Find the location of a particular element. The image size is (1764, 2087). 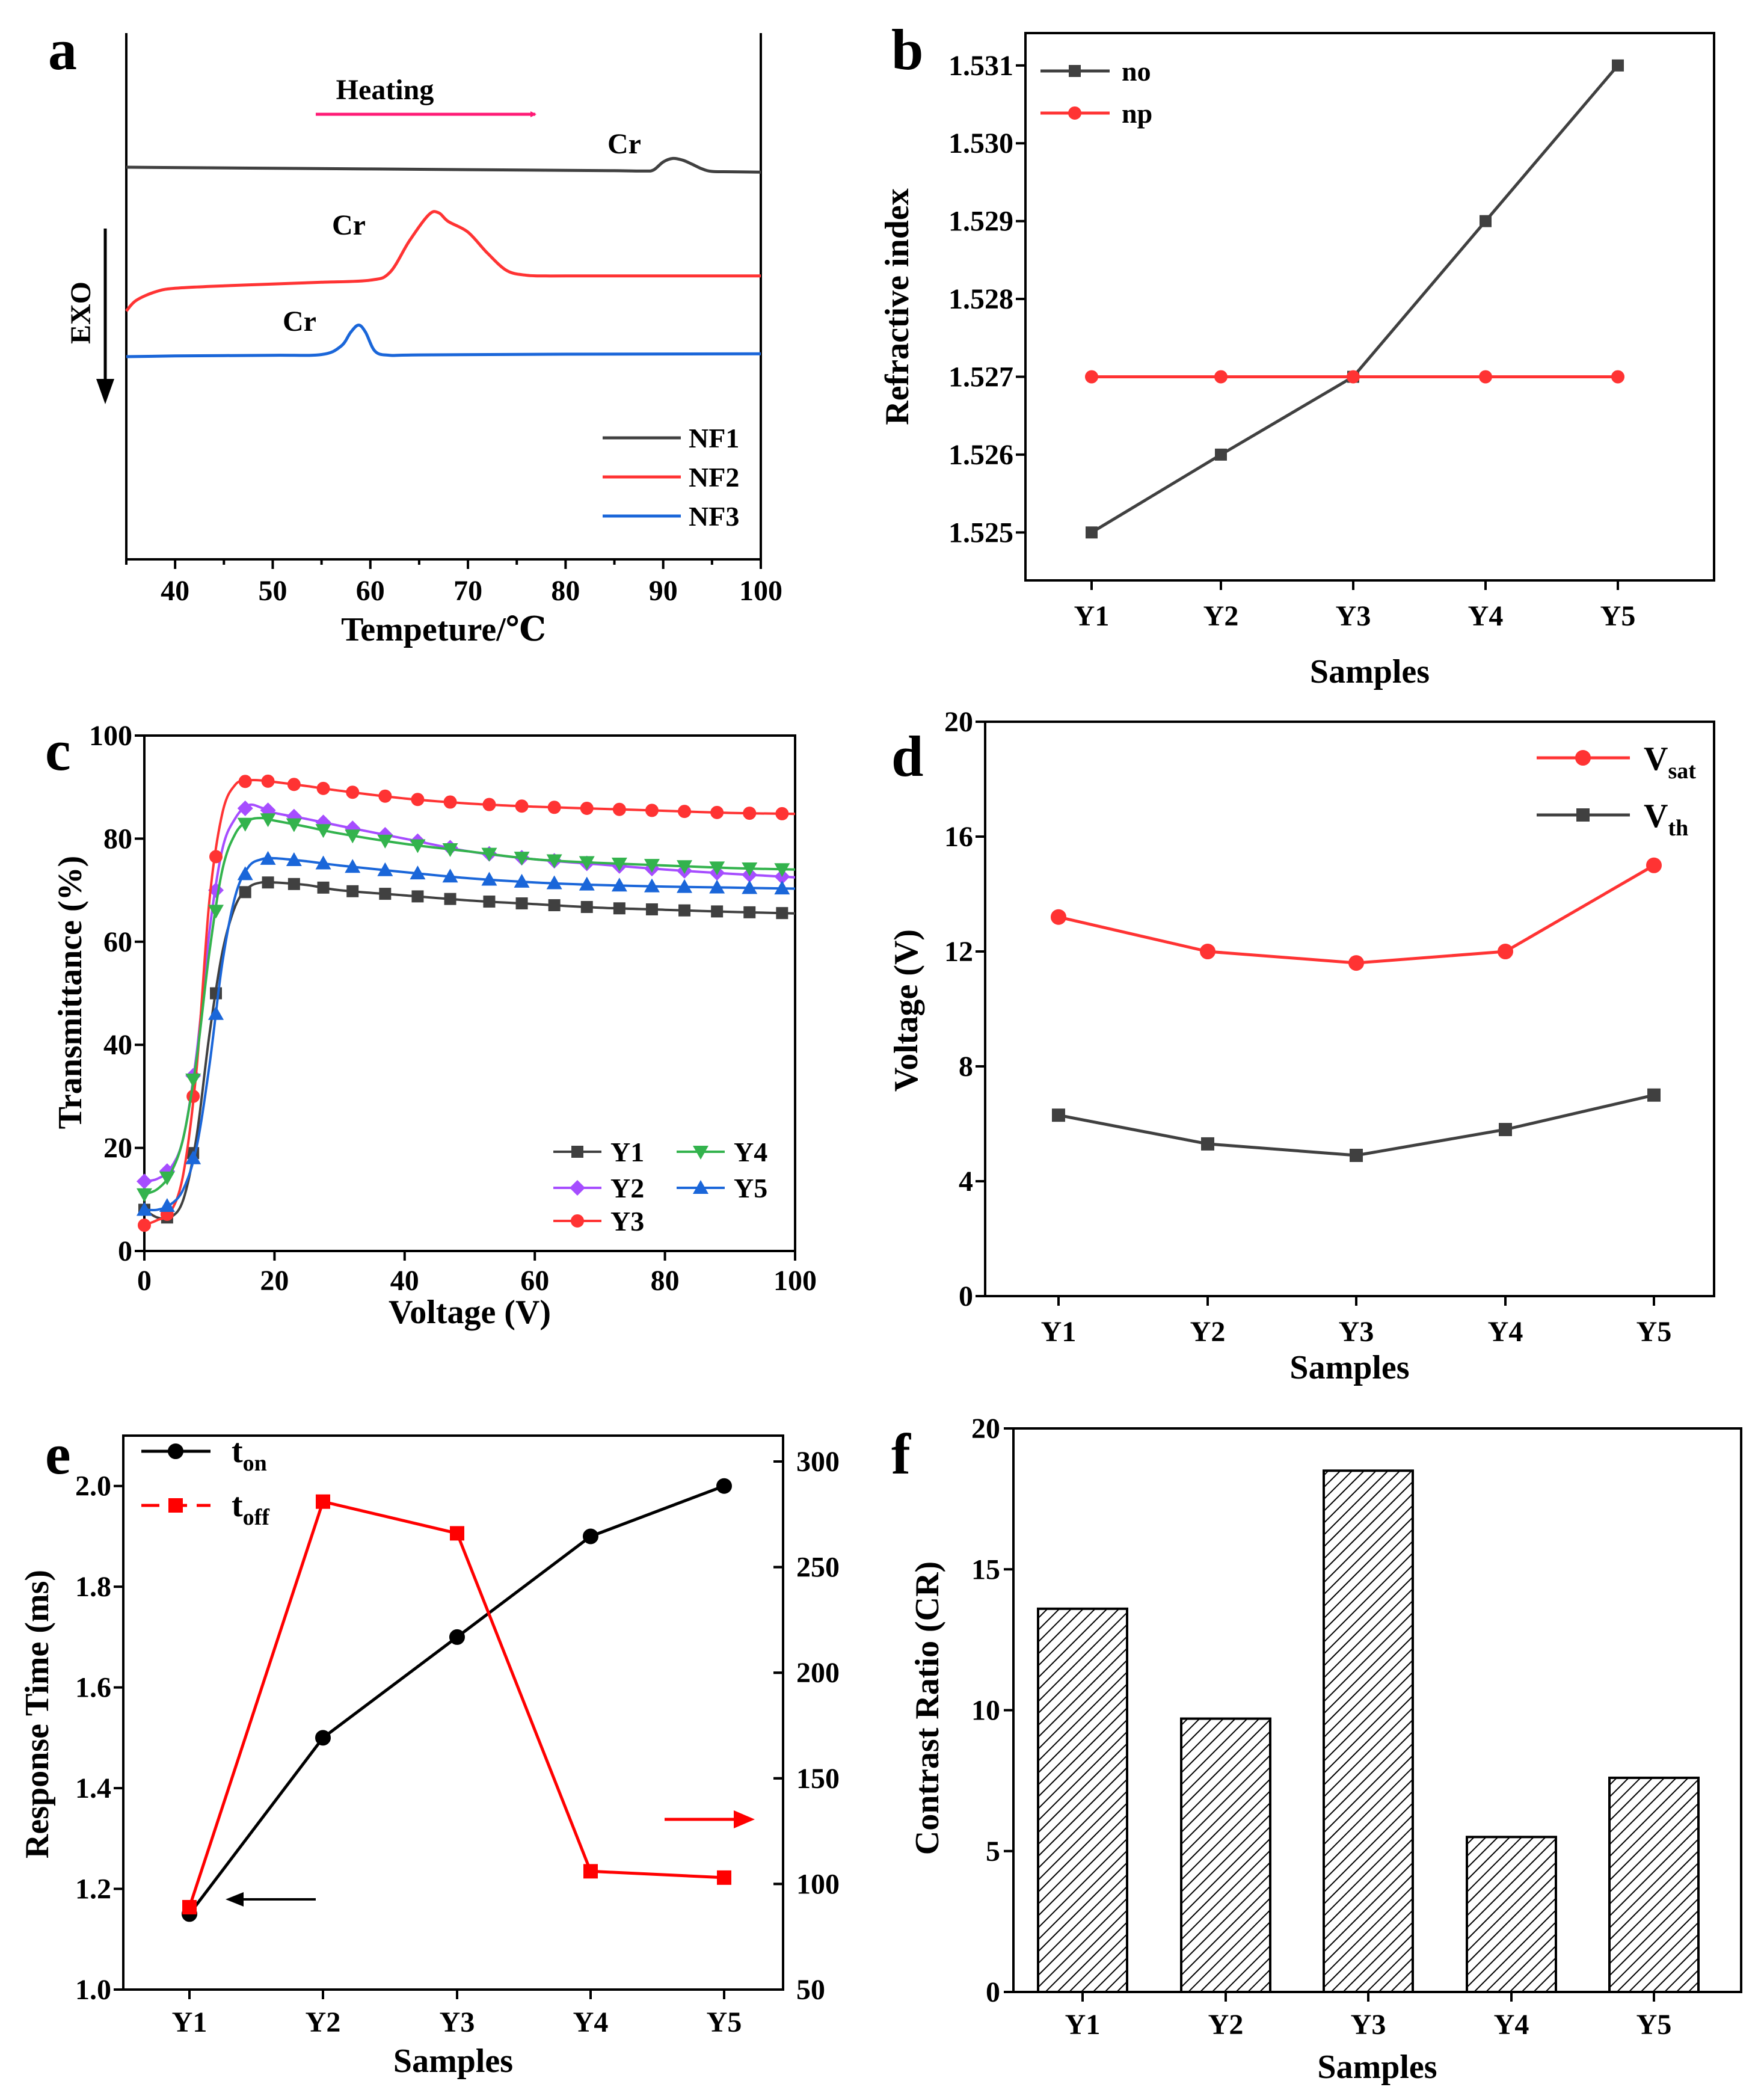

legend-label-y3: Y3 is located at coordinates (627, 1221).